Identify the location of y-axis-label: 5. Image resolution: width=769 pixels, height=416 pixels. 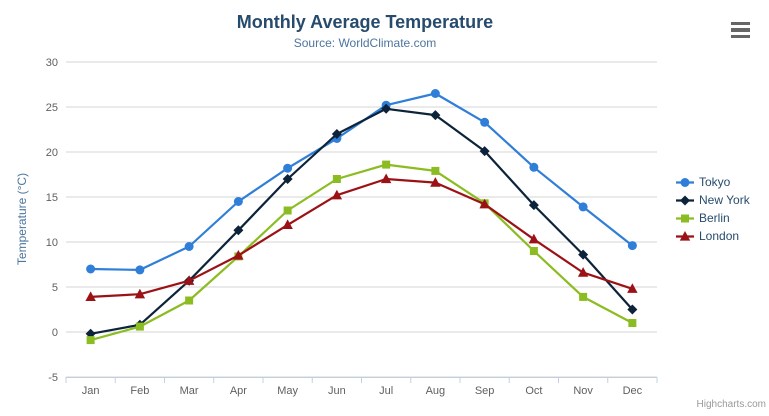
(55, 288).